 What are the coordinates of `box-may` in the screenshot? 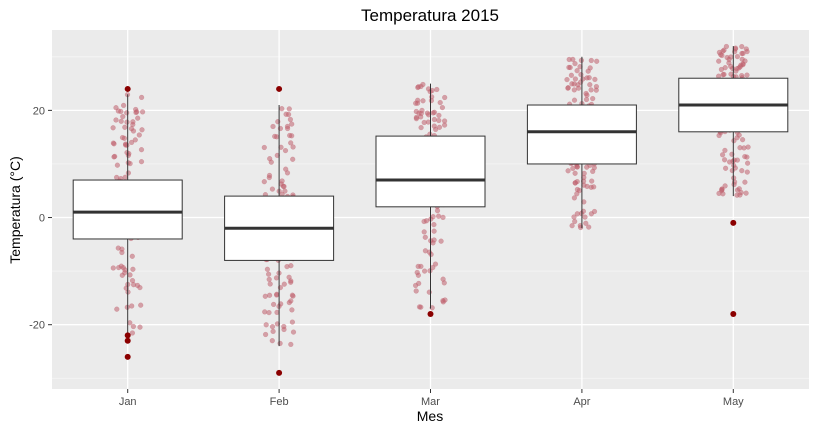 It's located at (733, 121).